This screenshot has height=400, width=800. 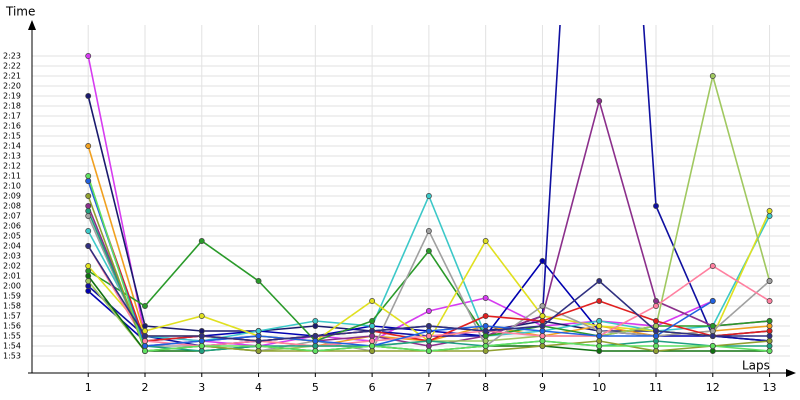 What do you see at coordinates (20, 12) in the screenshot?
I see `y-axis-label: Time` at bounding box center [20, 12].